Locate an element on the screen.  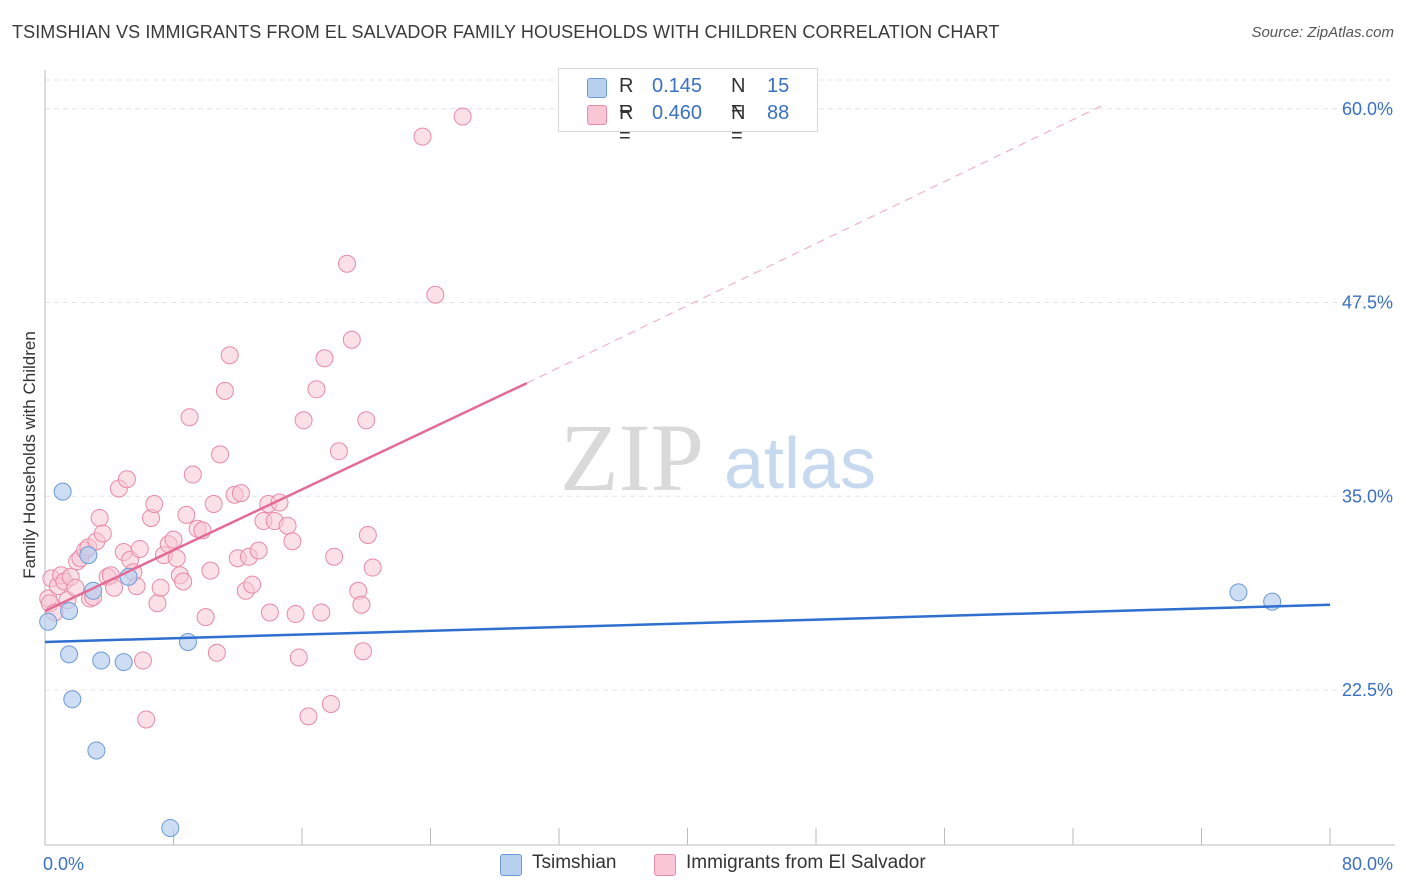
bottom-legend-swatch-tsimshian is located at coordinates (511, 865).